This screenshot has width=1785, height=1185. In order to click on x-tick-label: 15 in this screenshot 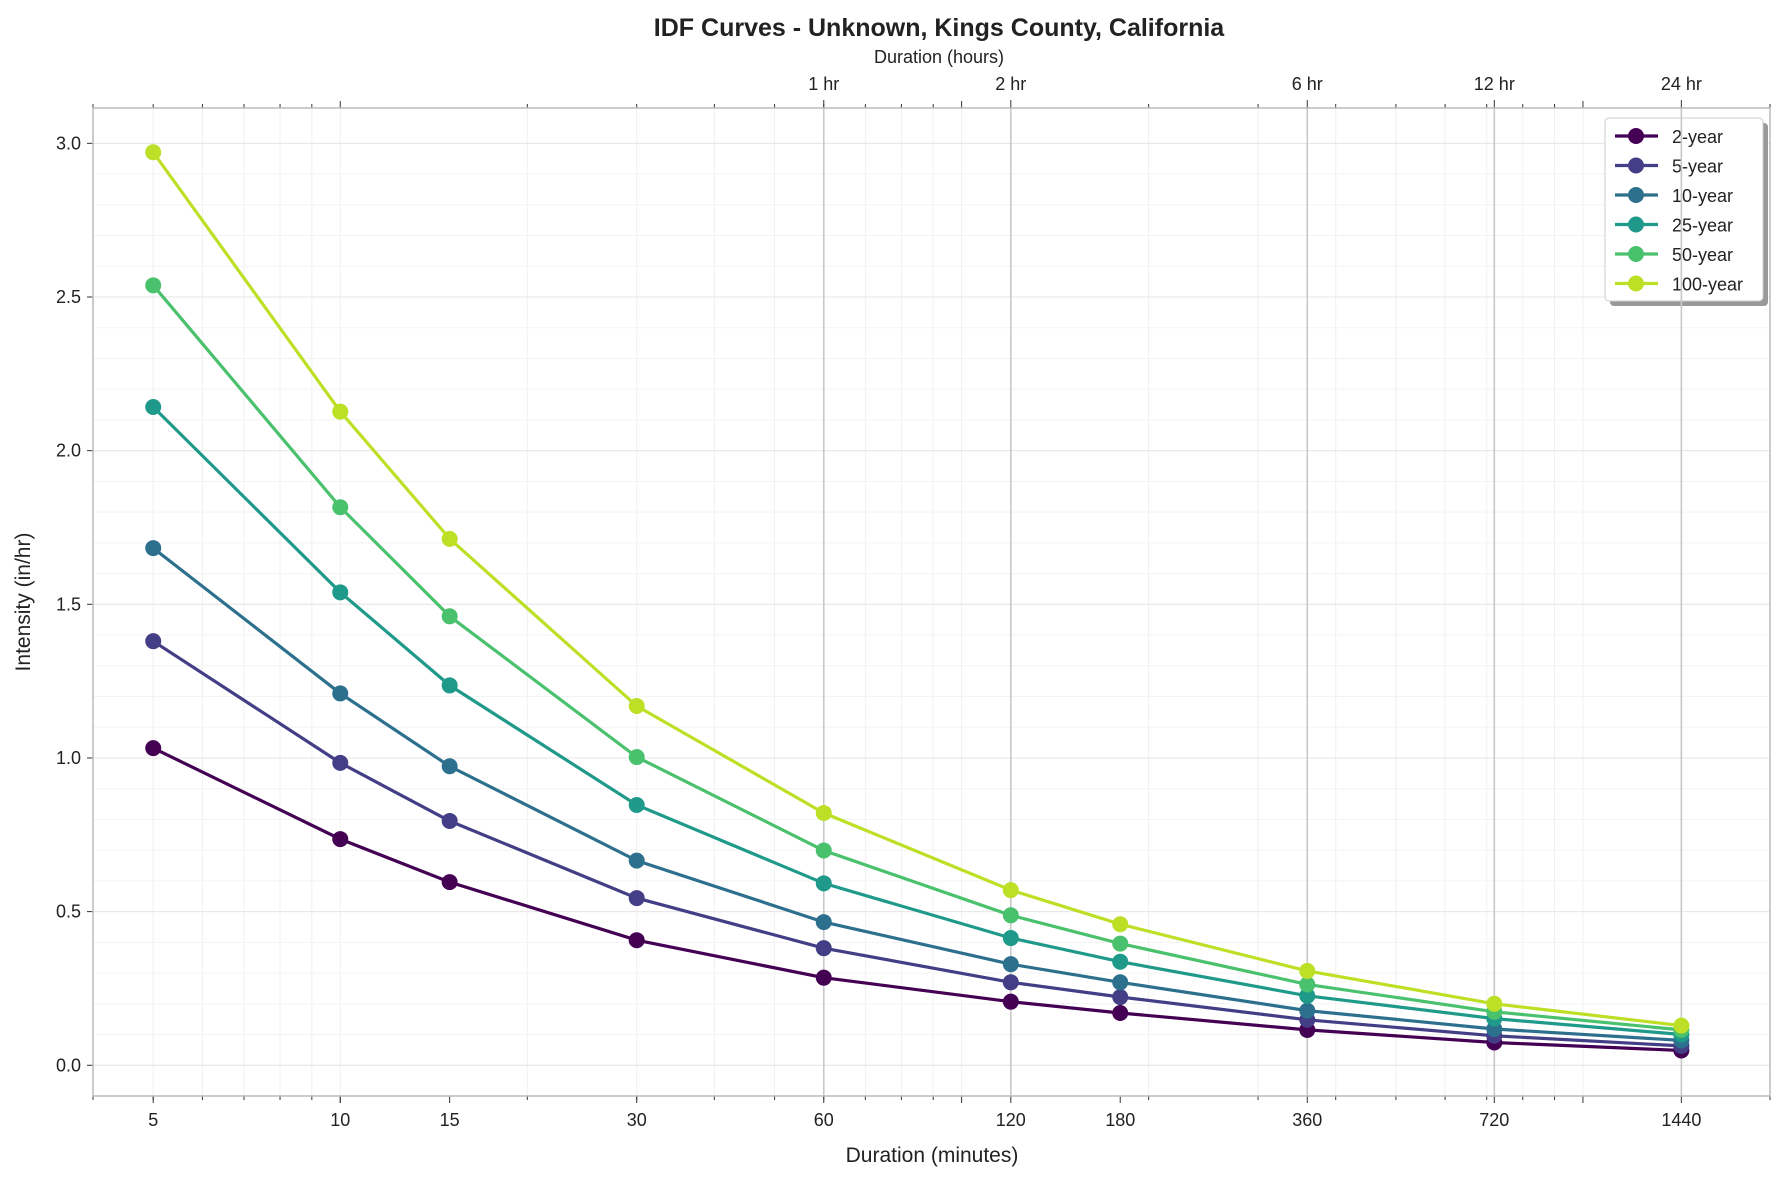, I will do `click(450, 1120)`.